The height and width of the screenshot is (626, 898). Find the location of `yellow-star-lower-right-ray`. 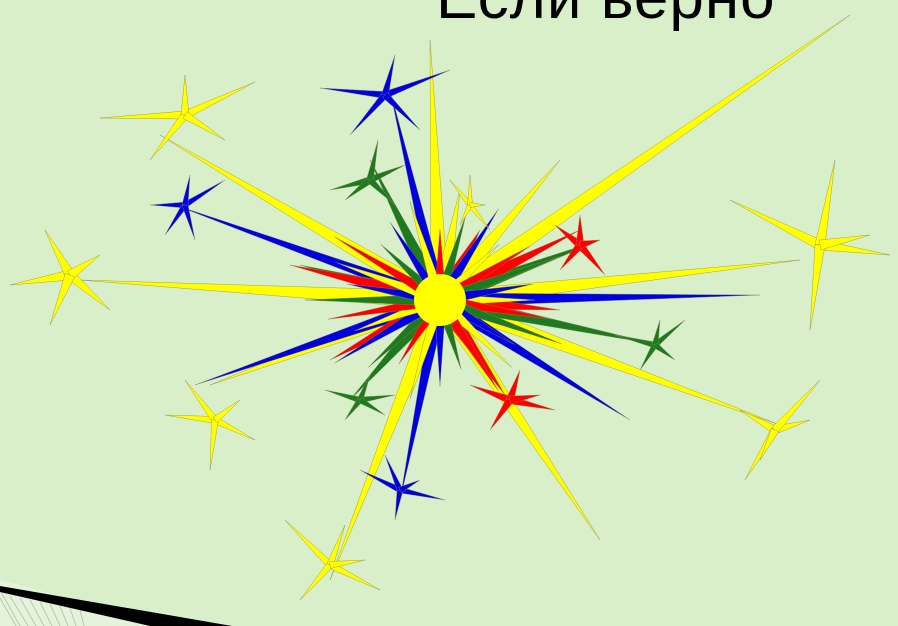

yellow-star-lower-right-ray is located at coordinates (769, 444).